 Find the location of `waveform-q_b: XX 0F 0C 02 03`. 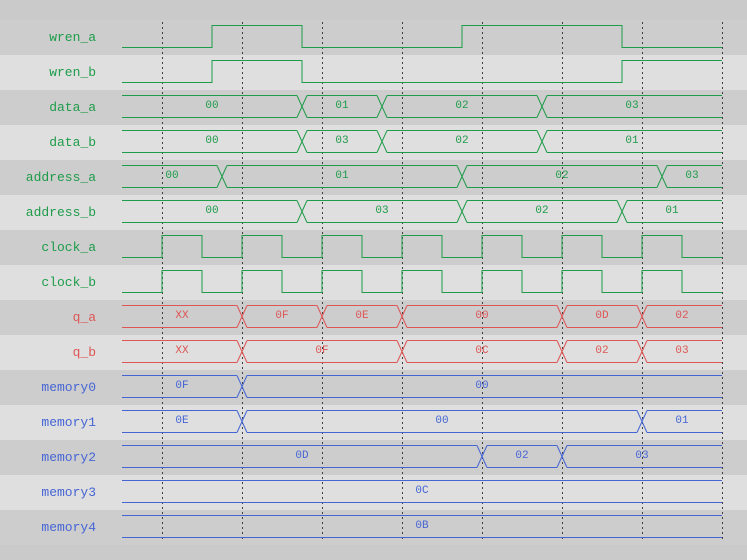

waveform-q_b: XX 0F 0C 02 03 is located at coordinates (422, 351).